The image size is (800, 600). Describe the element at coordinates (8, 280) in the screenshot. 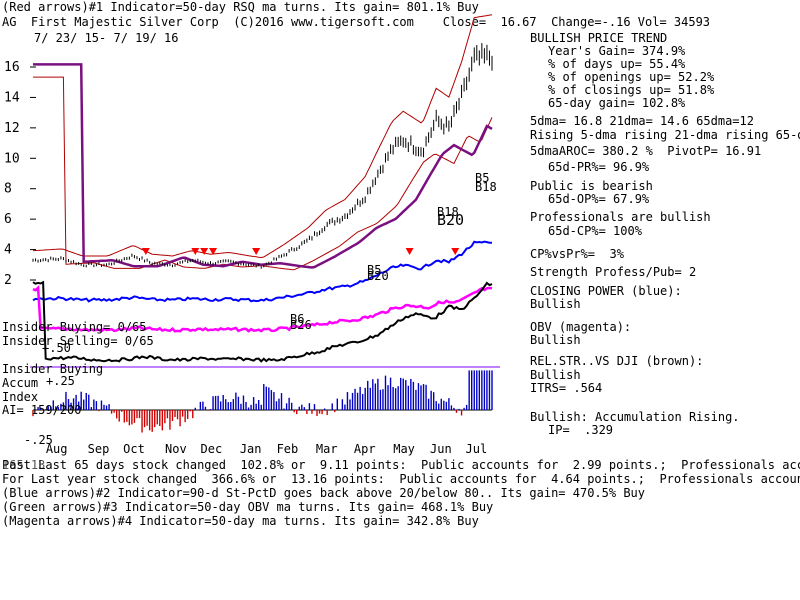

I see `price-tick-label: 2` at that location.